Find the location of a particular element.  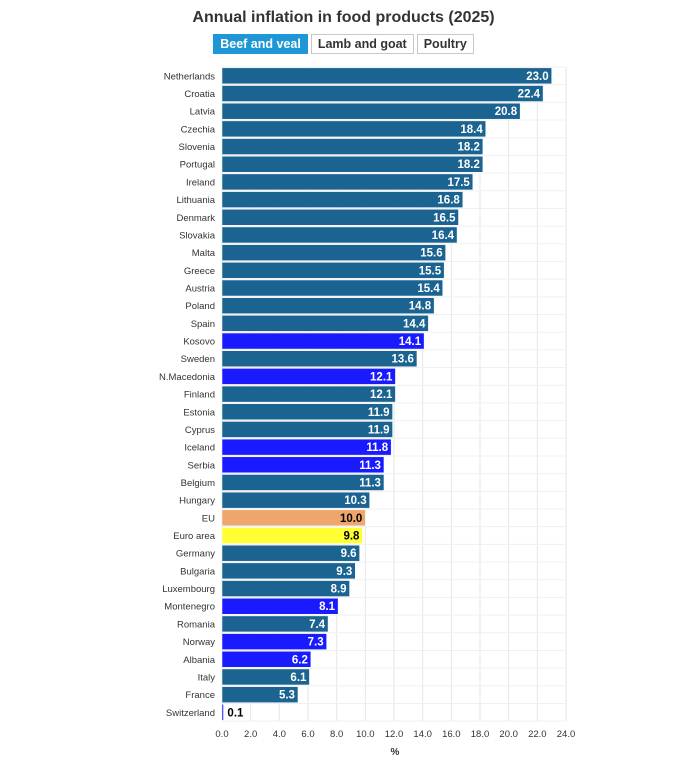

category-label: Montenegro is located at coordinates (189, 607).